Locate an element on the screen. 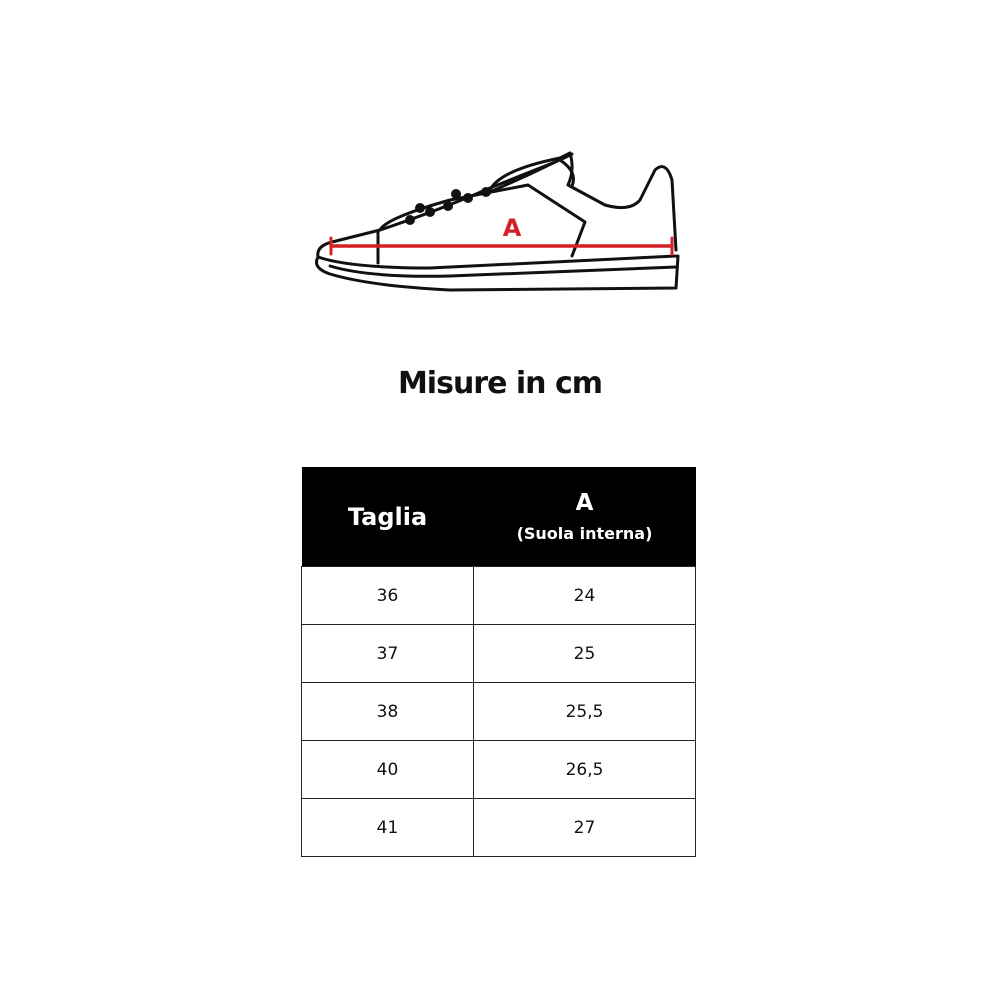 Image resolution: width=1000 pixels, height=1000 pixels. table-row: 36 24 is located at coordinates (498, 595).